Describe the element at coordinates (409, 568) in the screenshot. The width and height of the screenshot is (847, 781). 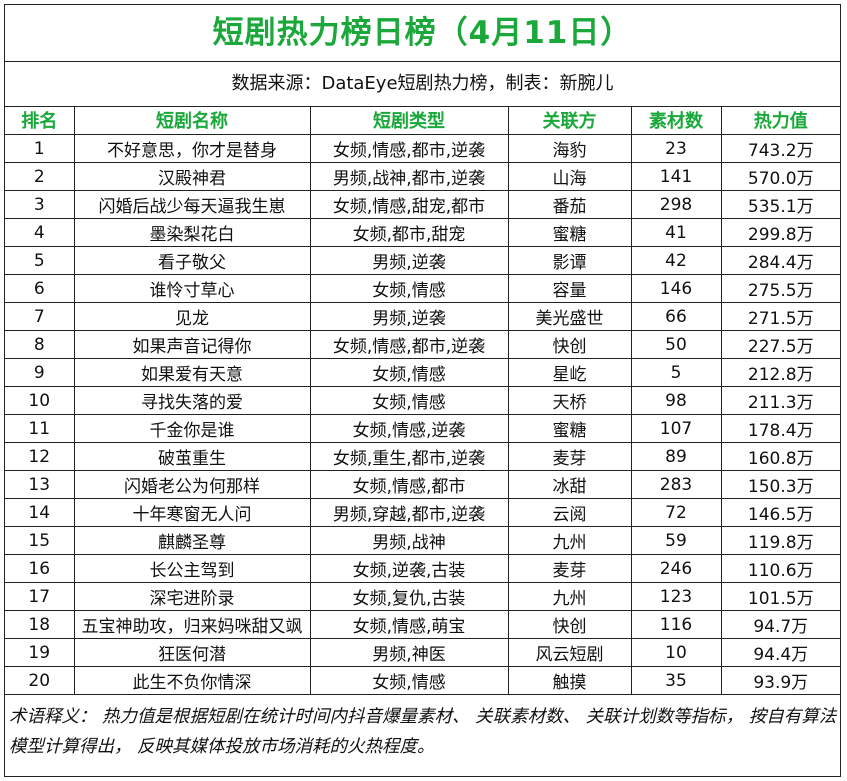
I see `cell-type: 女频,逆袭,古装` at that location.